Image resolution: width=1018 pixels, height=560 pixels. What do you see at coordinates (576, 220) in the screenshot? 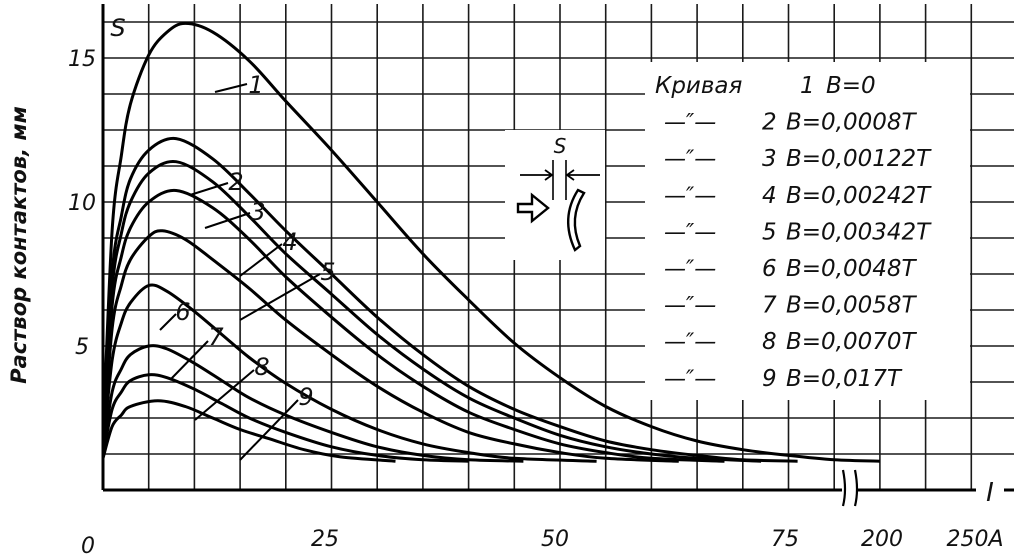
I see `moving-contact-shape` at bounding box center [576, 220].